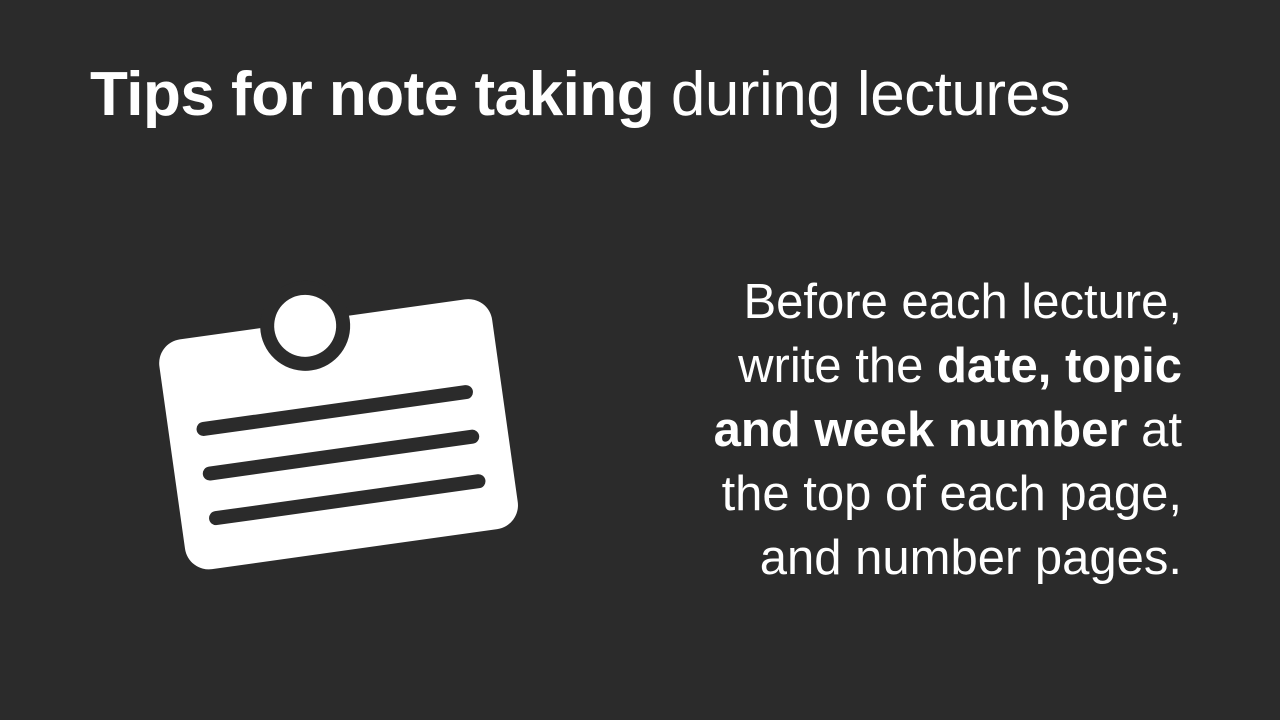 The image size is (1280, 720). I want to click on tip-line-3-regular: at, so click(1161, 430).